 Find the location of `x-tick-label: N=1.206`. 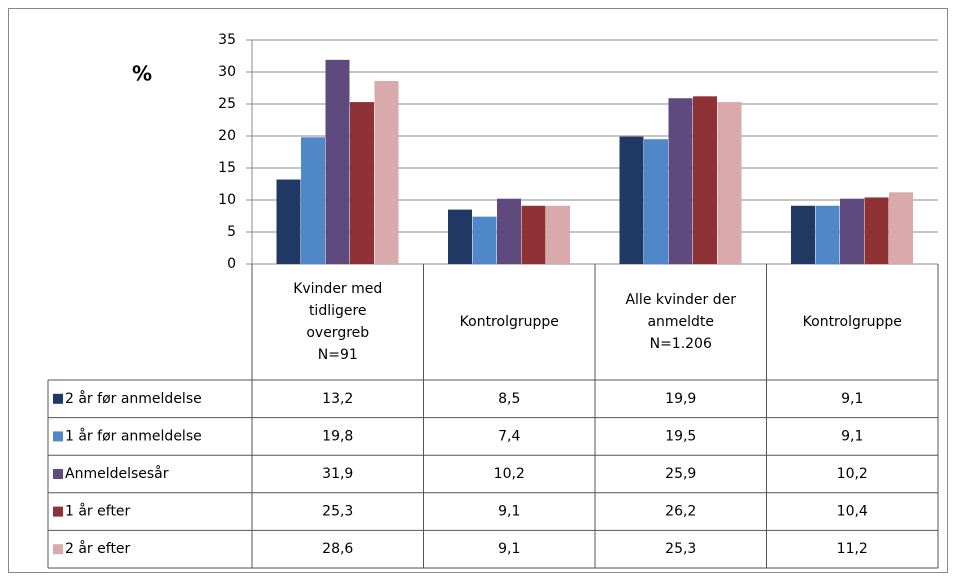

x-tick-label: N=1.206 is located at coordinates (681, 344).